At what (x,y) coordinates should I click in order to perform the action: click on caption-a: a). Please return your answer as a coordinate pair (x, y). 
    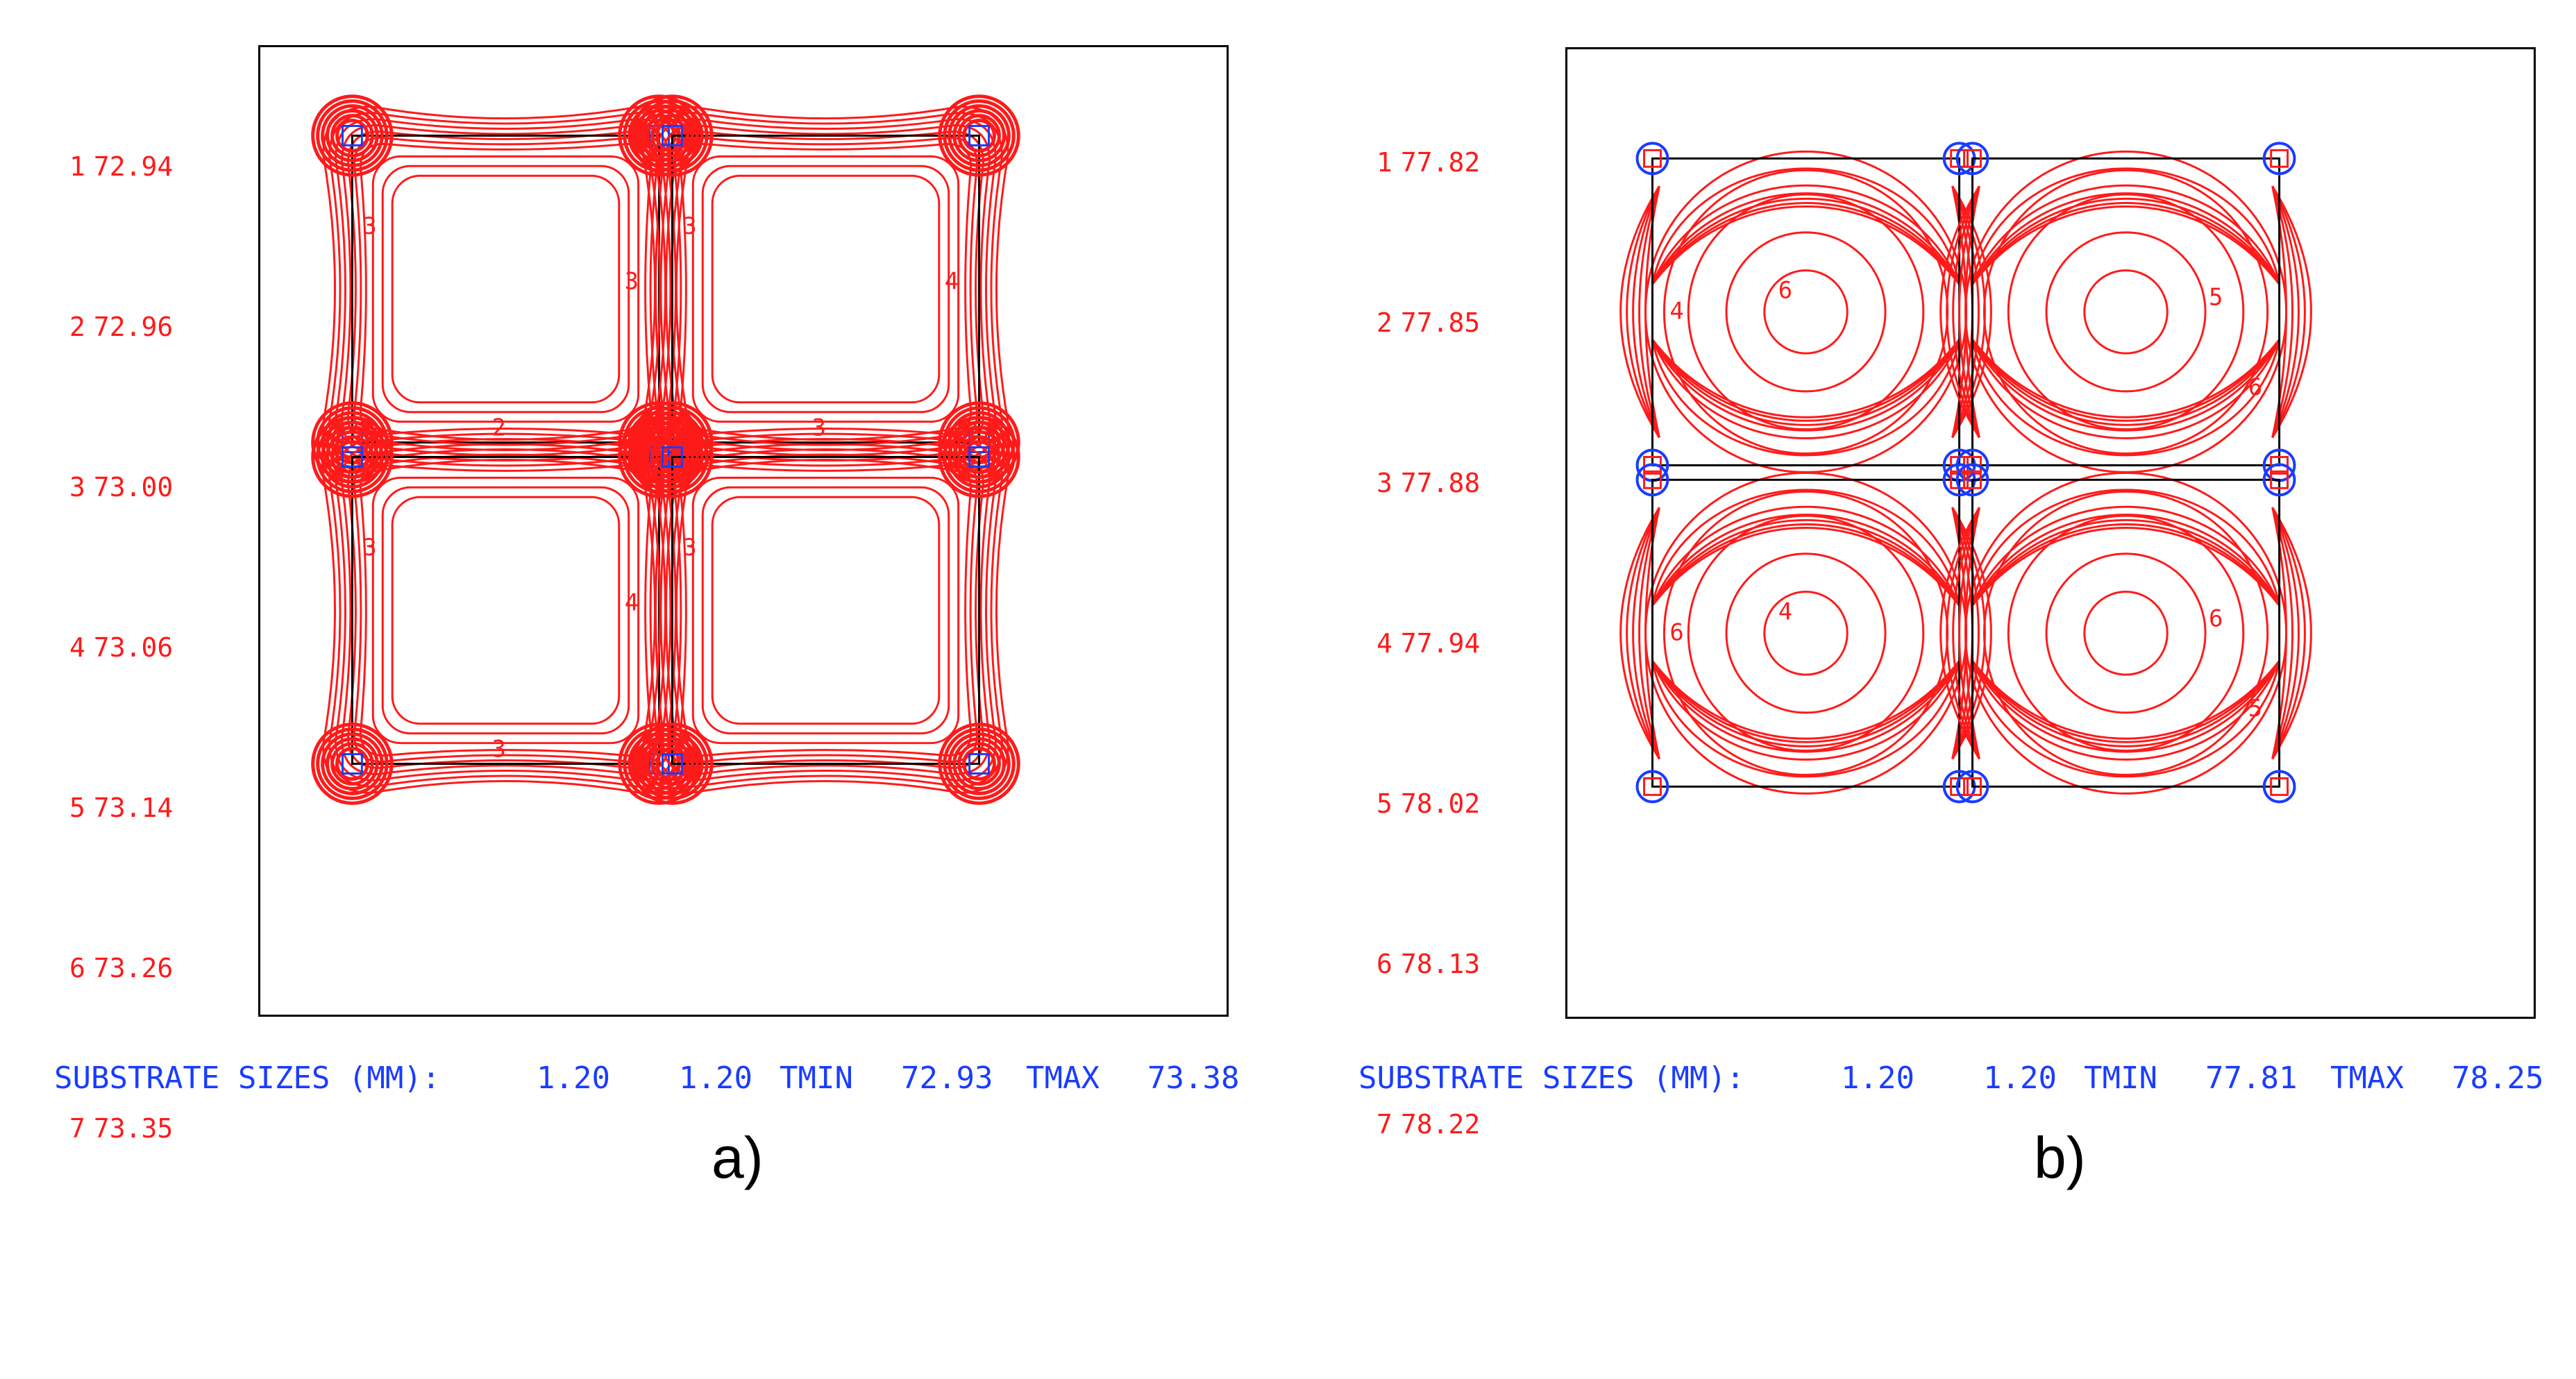
    Looking at the image, I should click on (738, 1157).